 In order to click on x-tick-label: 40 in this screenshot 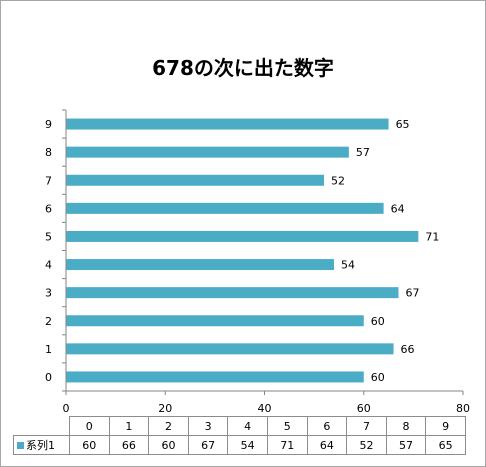, I will do `click(265, 408)`.